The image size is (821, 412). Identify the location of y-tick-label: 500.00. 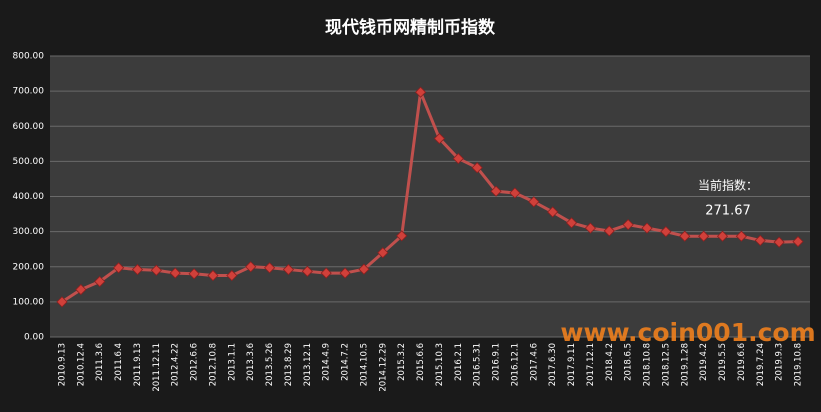
(29, 162).